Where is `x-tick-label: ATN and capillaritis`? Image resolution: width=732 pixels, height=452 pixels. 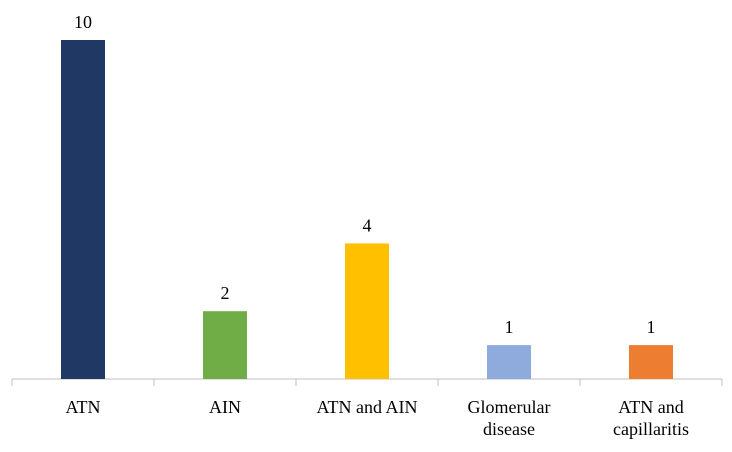 x-tick-label: ATN and capillaritis is located at coordinates (651, 418).